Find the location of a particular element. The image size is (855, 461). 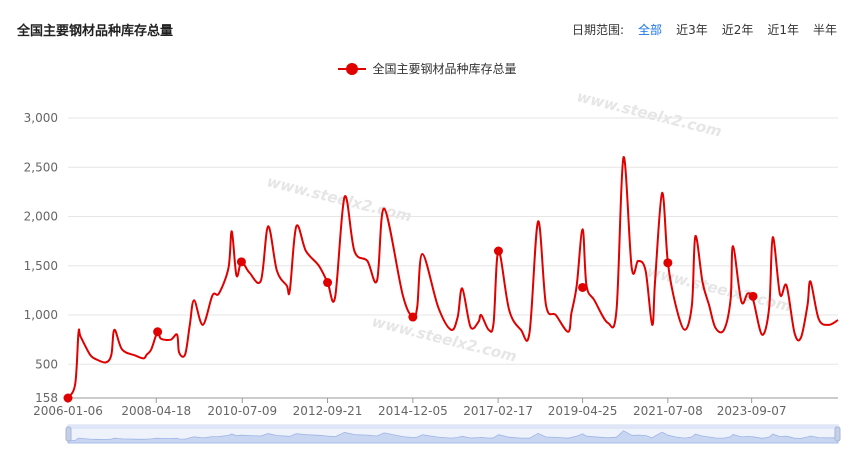

x-tick-label: 2006-01-06 is located at coordinates (68, 411).